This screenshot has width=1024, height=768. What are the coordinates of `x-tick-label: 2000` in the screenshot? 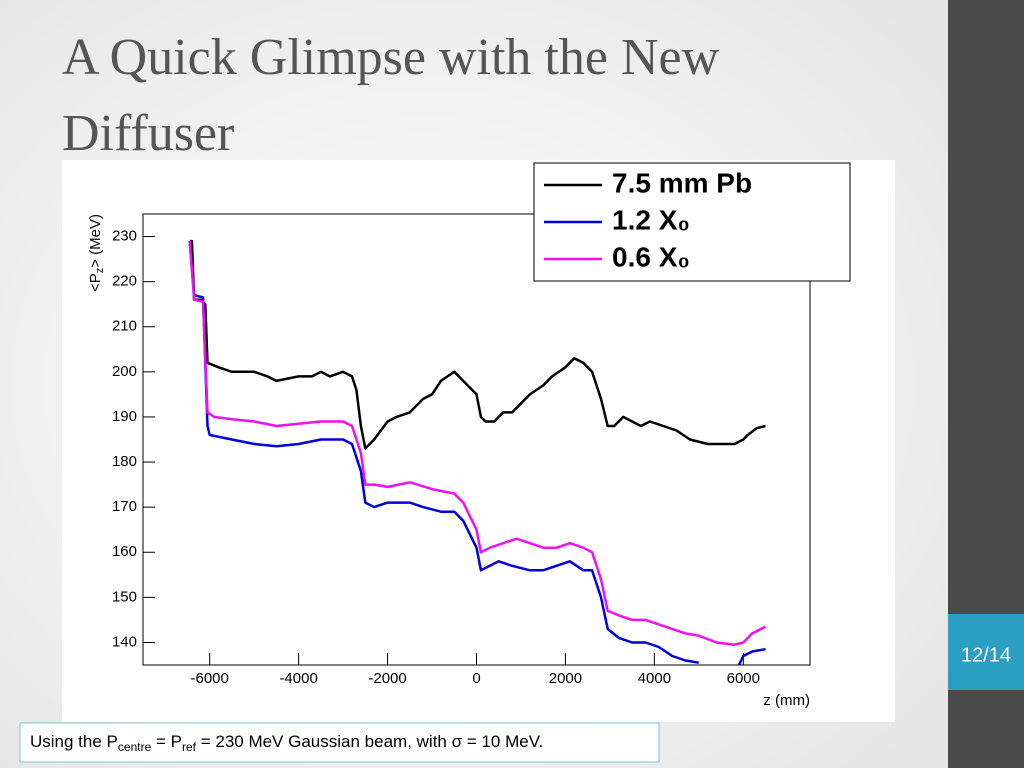 It's located at (565, 678).